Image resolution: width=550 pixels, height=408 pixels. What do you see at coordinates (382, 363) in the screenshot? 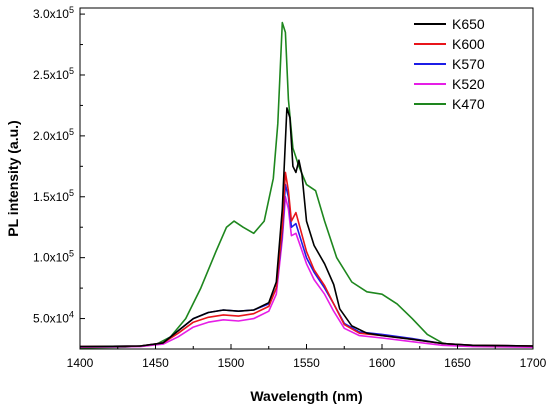
I see `x-tick-label: 1600` at bounding box center [382, 363].